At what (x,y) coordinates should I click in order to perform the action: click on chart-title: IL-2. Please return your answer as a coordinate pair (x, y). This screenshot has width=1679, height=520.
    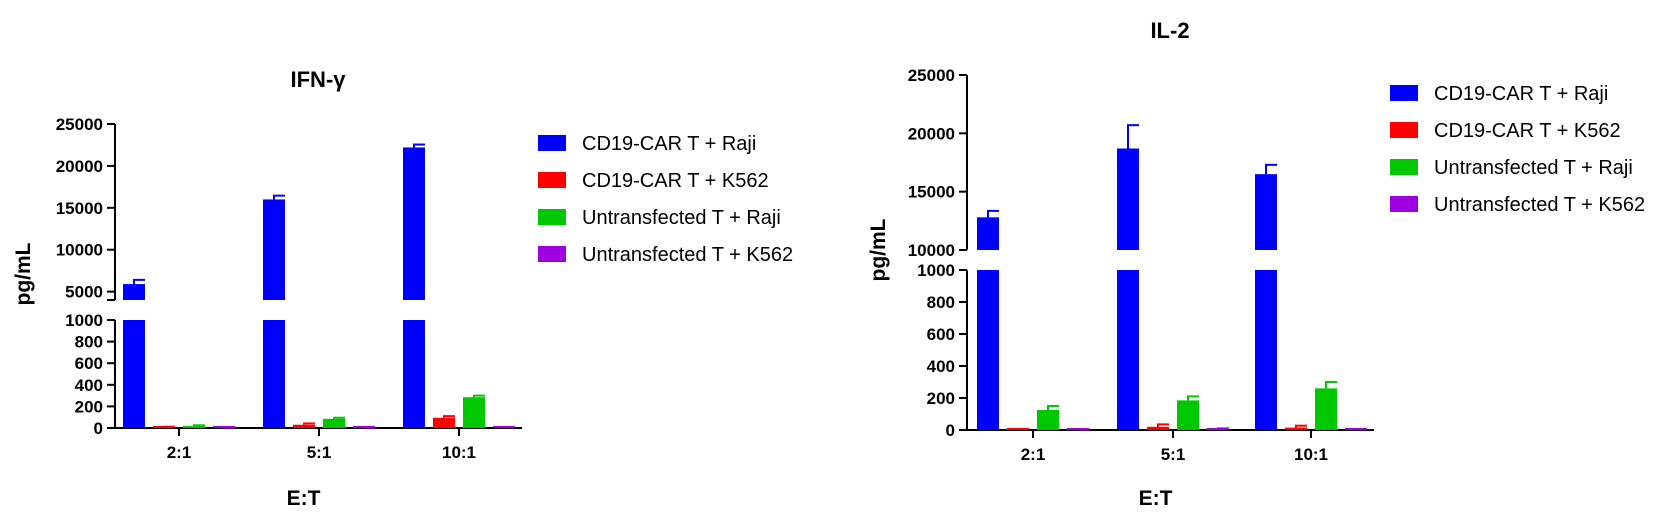
    Looking at the image, I should click on (1169, 30).